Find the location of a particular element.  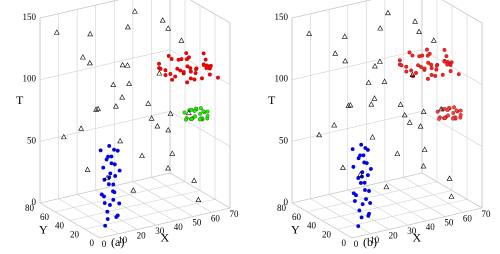

z-tick-label: 100 is located at coordinates (30, 79).